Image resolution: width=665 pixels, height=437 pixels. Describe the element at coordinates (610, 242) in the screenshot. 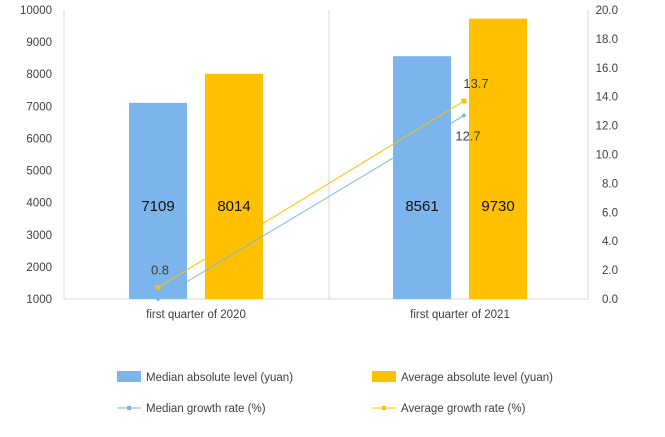

I see `right-tick-label: 4.0` at that location.